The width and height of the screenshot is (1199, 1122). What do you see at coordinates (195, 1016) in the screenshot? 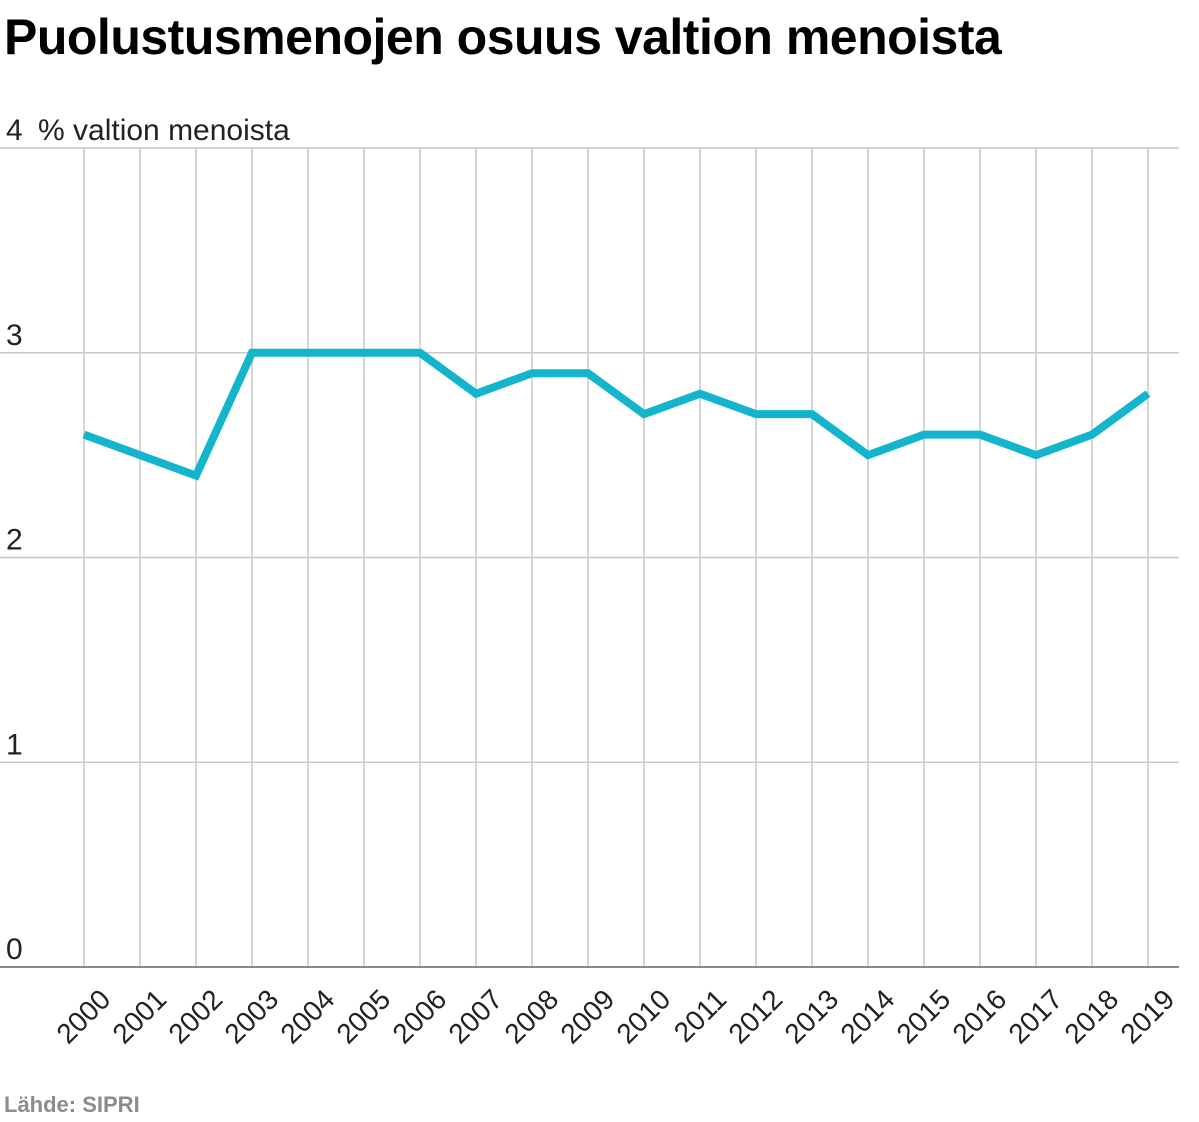
I see `x-tick-label: 2002` at bounding box center [195, 1016].